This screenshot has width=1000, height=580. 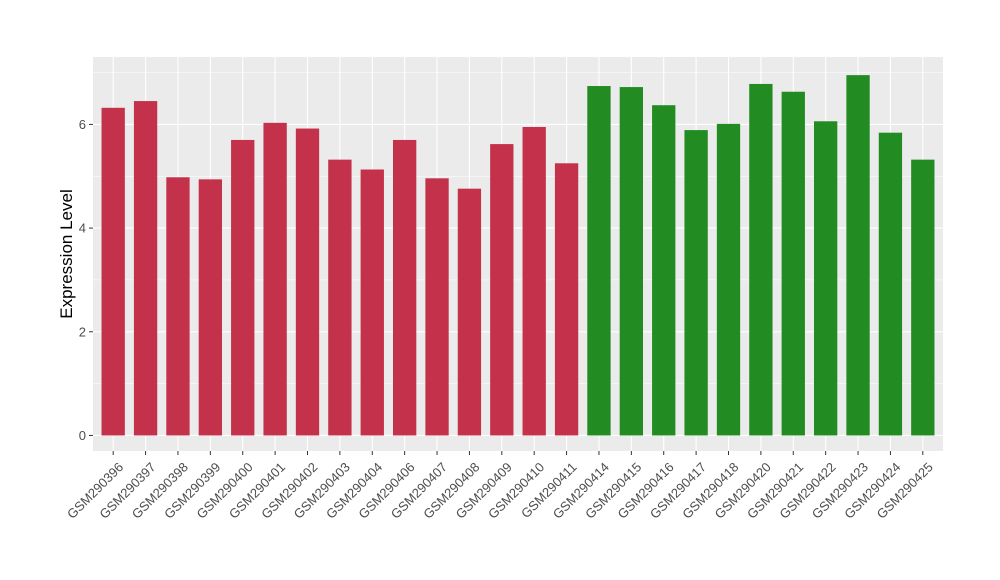 What do you see at coordinates (243, 287) in the screenshot?
I see `bar-GSM290400` at bounding box center [243, 287].